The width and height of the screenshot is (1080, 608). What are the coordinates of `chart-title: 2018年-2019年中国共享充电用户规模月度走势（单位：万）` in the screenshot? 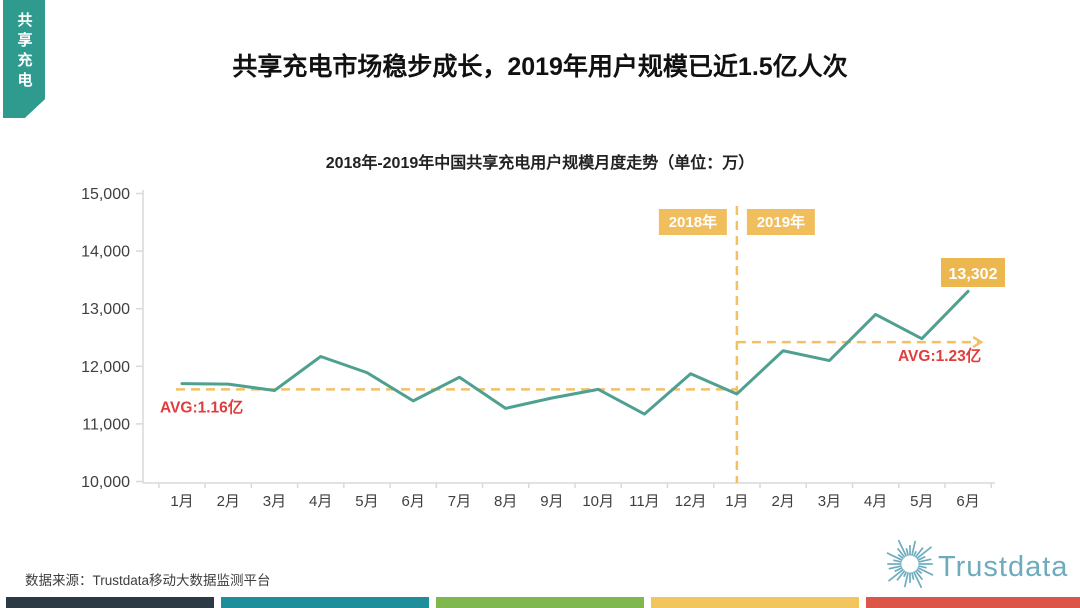 It's located at (540, 163).